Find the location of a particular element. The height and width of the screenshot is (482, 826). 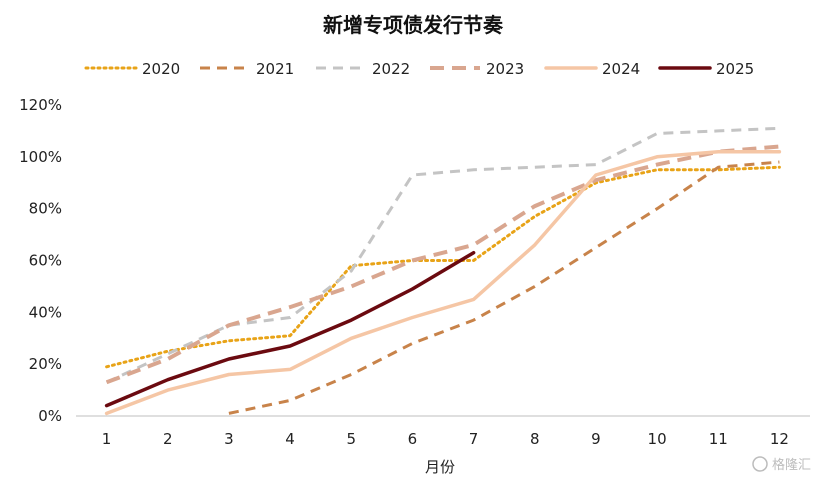

legend-label-2020: 2020 is located at coordinates (161, 69).